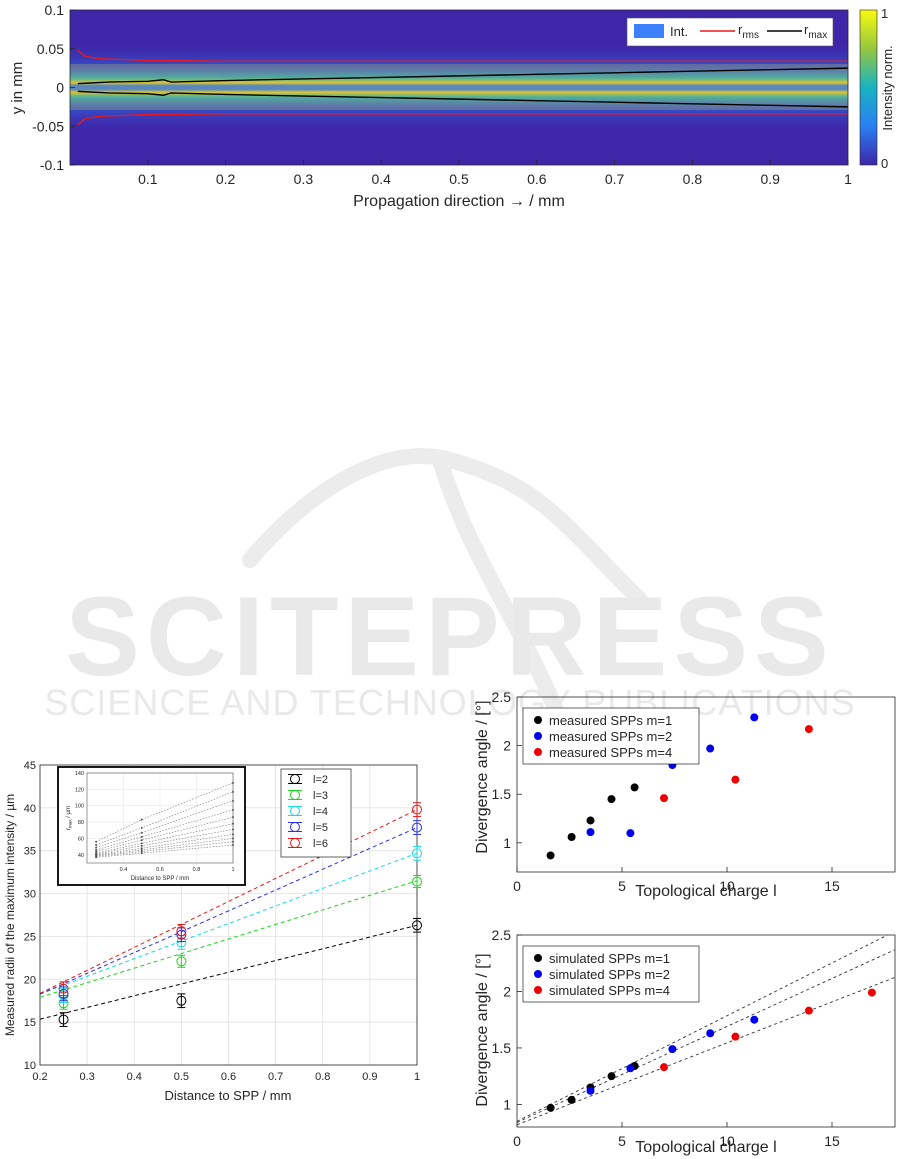 The image size is (901, 1159). I want to click on intensity-xtick-label: 0.4, so click(381, 179).